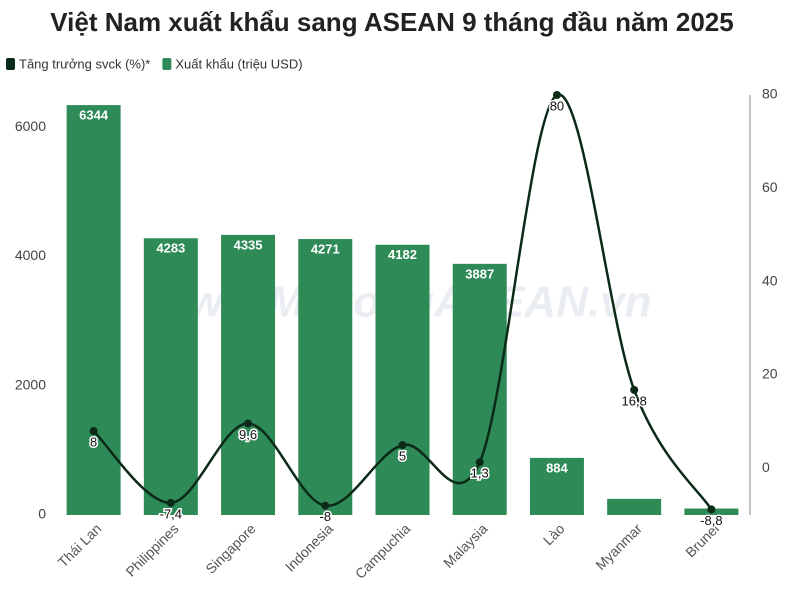 The image size is (785, 595). I want to click on x-tick-label: Myanmar, so click(618, 546).